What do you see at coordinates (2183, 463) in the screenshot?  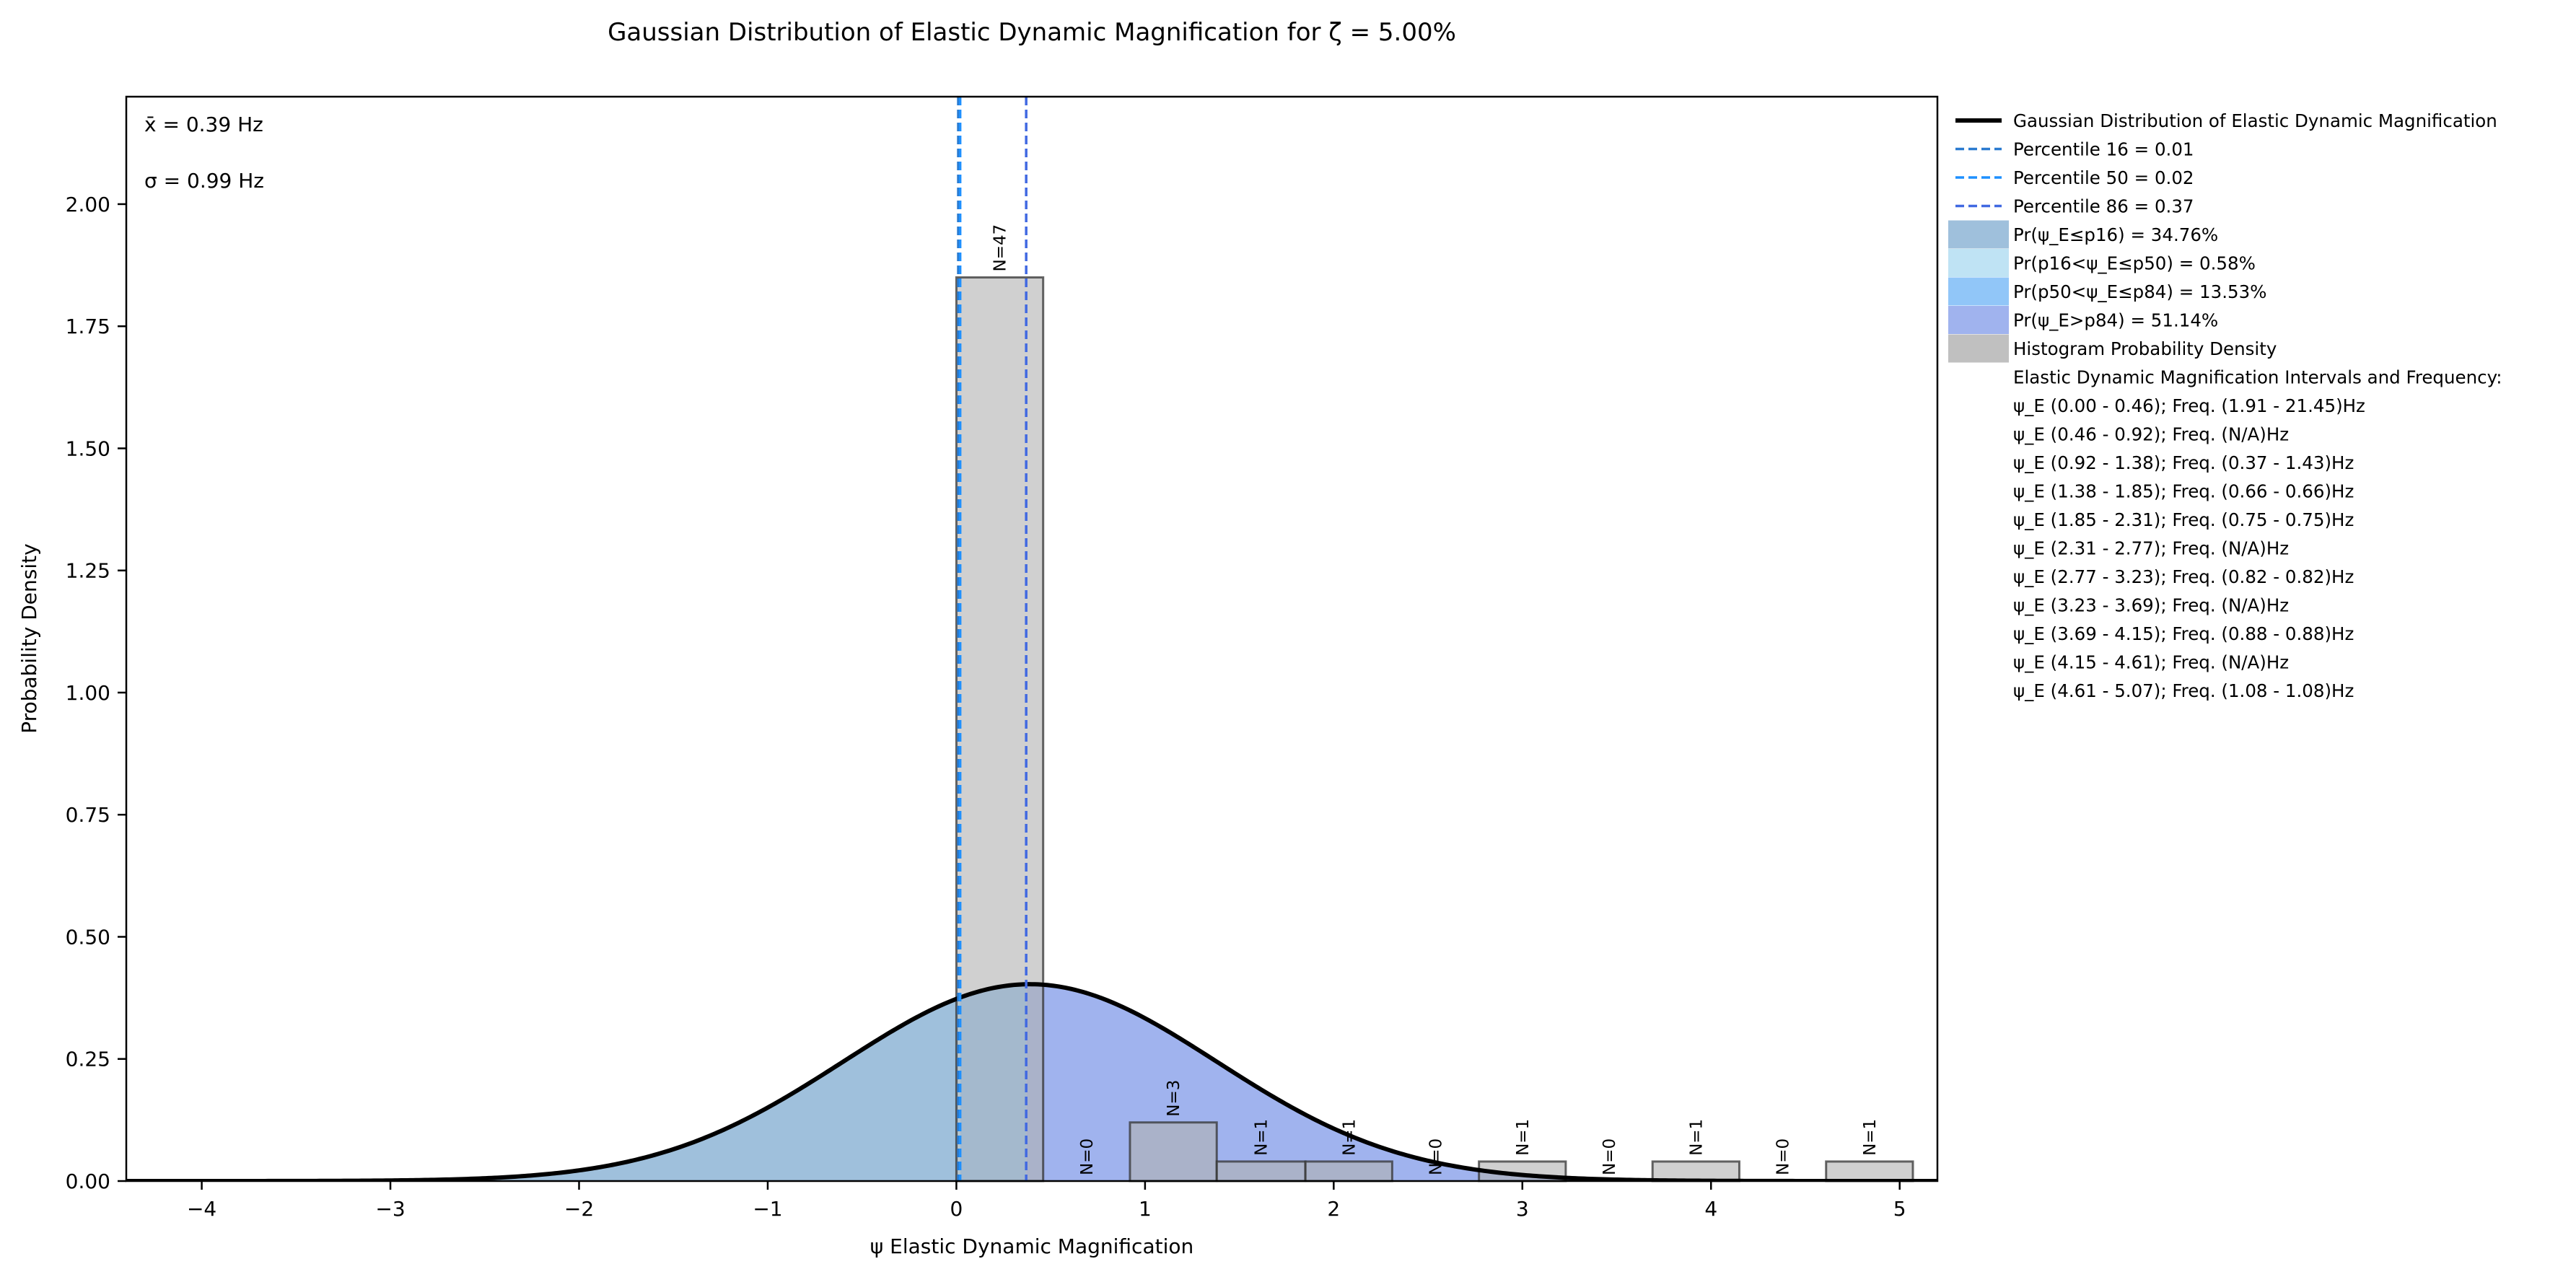 I see `legend-interval-item: ψ_E (0.92 - 1.38); Freq. (0.37 - 1.43)Hz` at bounding box center [2183, 463].